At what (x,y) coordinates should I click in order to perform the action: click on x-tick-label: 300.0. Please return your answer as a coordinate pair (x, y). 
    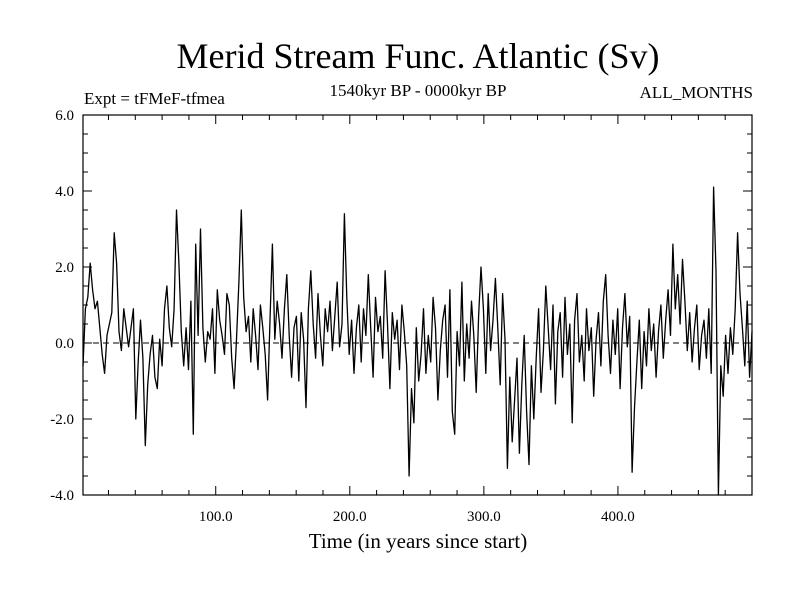
    Looking at the image, I should click on (484, 517).